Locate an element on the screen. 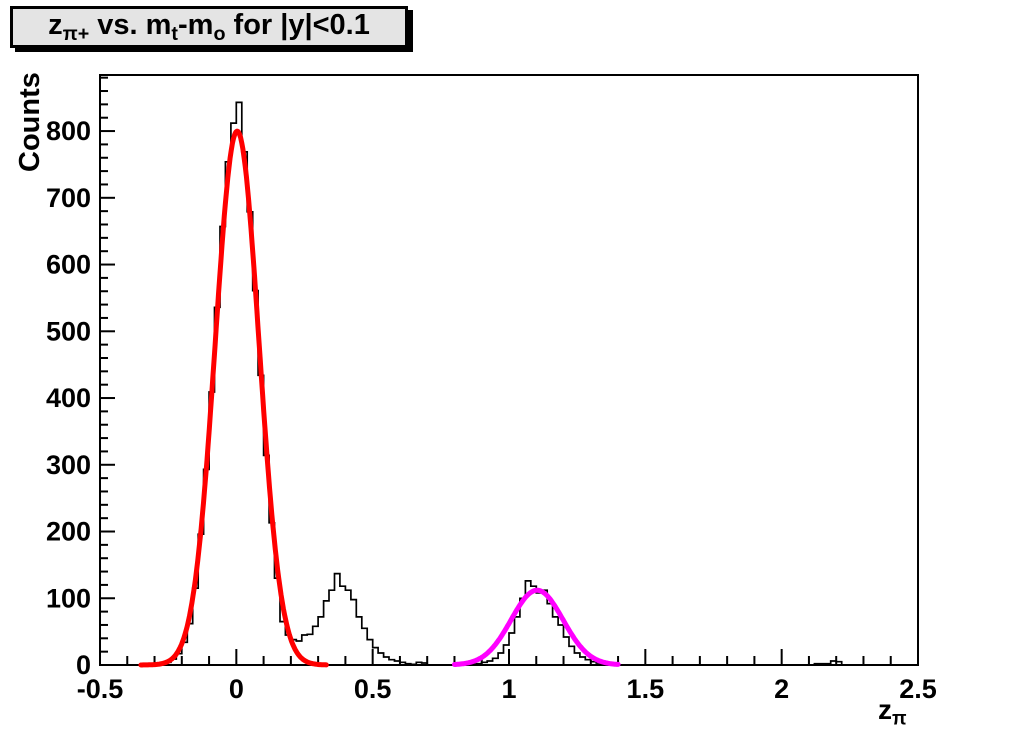 The image size is (1020, 740). x-axis-title: zπ is located at coordinates (892, 712).